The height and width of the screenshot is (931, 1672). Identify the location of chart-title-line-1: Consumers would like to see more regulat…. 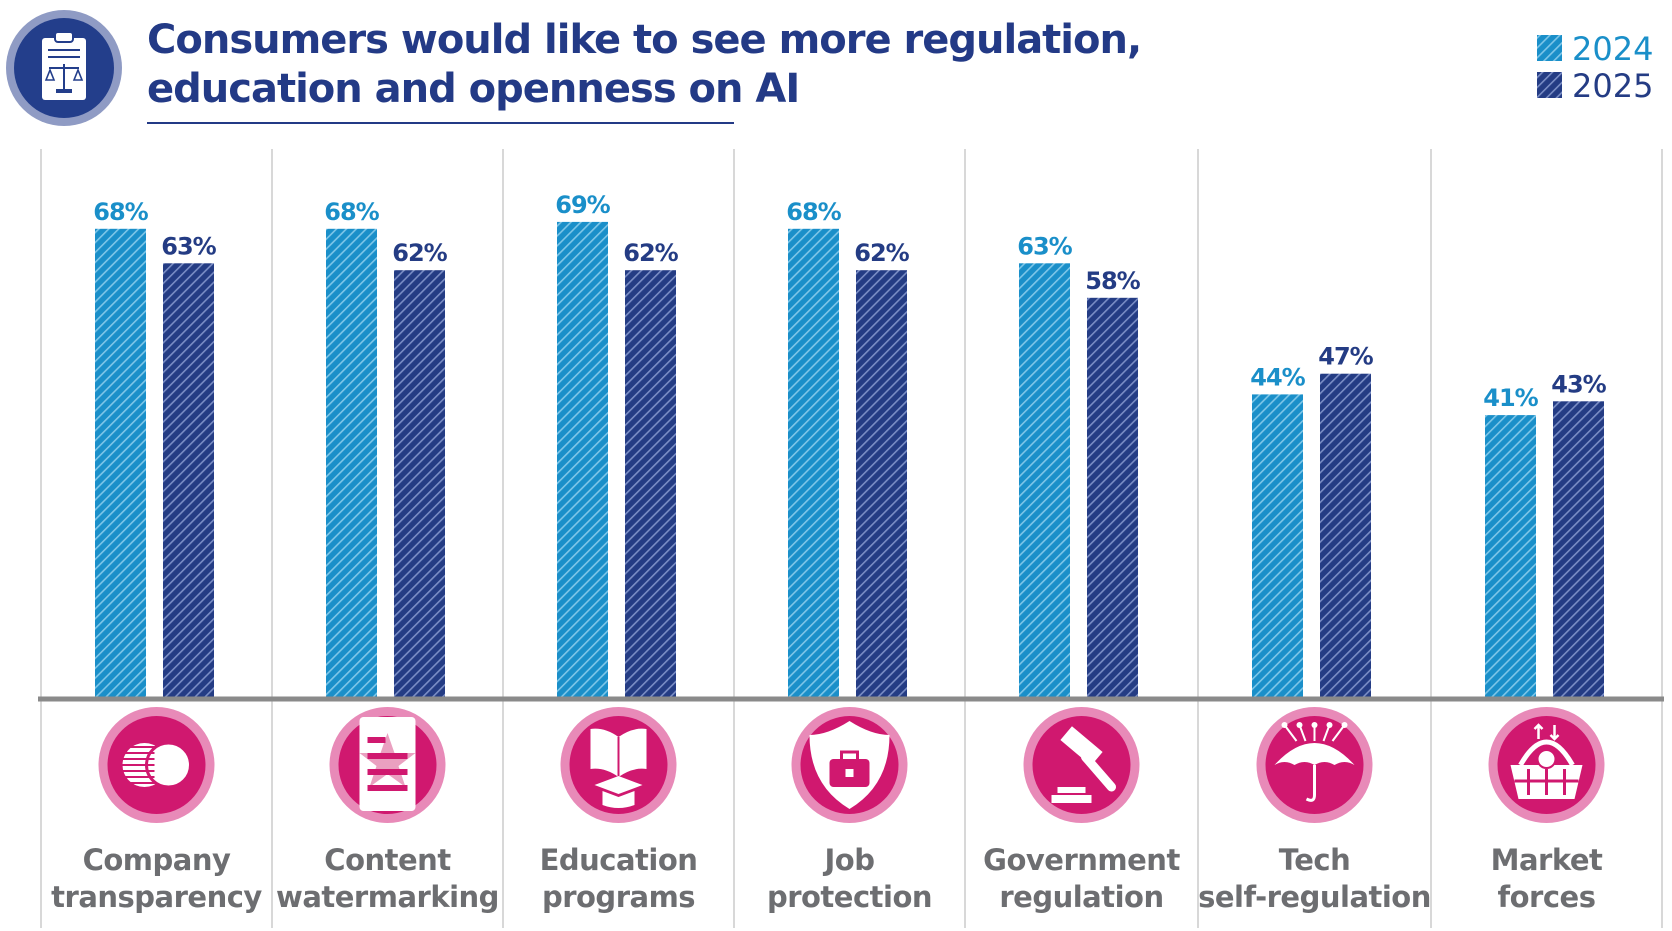
(644, 40).